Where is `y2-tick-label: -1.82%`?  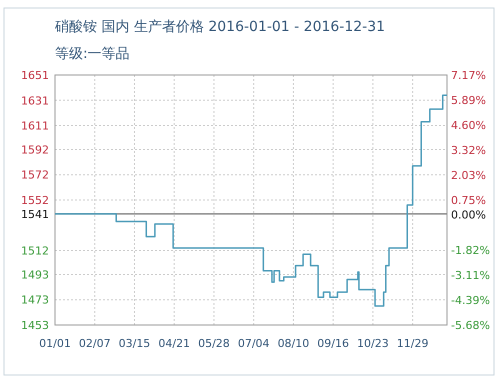 y2-tick-label: -1.82% is located at coordinates (470, 250).